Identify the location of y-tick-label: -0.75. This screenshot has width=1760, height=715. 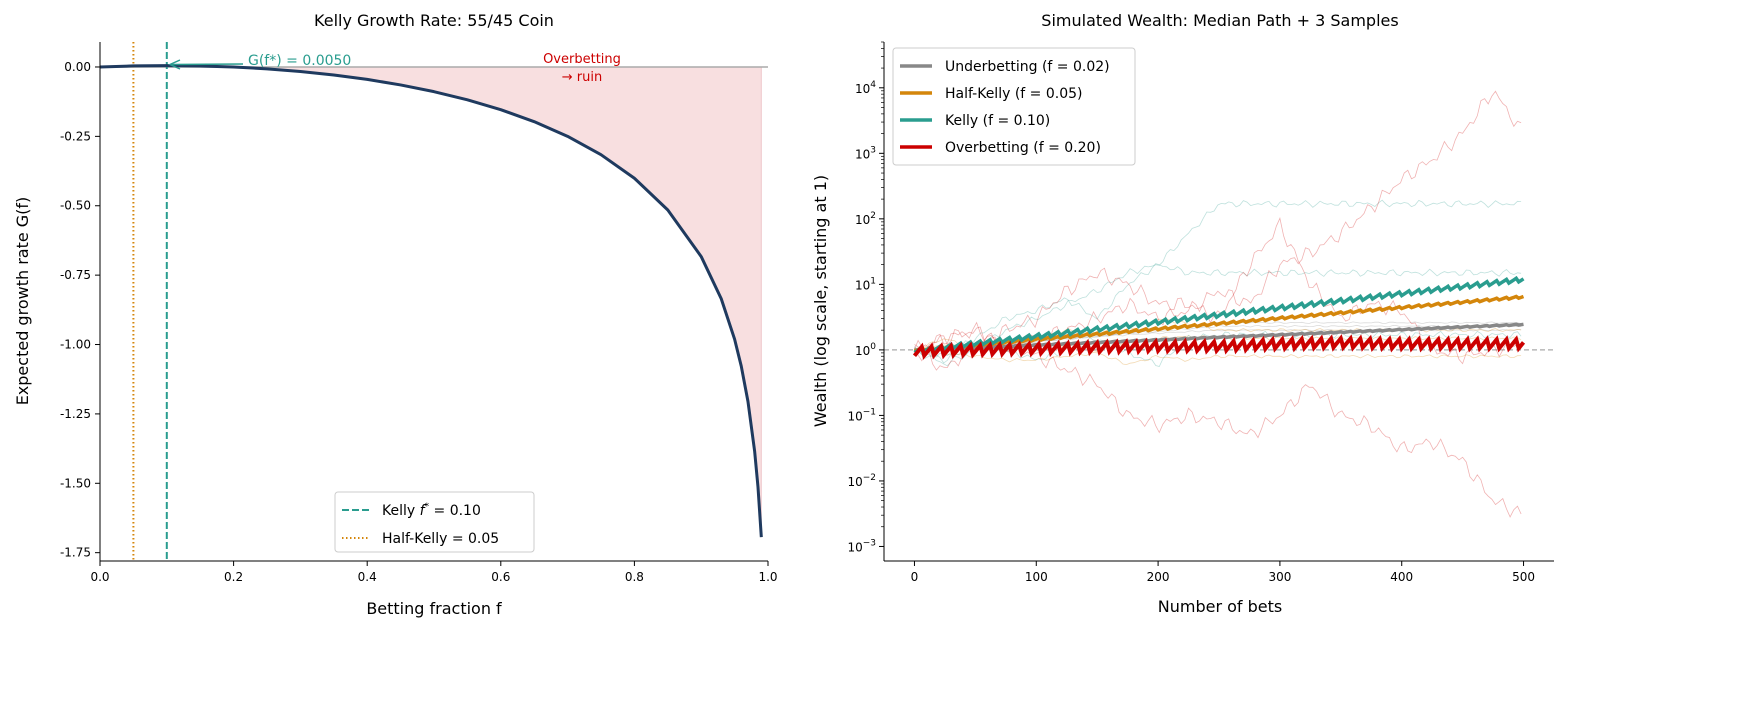
(75, 275).